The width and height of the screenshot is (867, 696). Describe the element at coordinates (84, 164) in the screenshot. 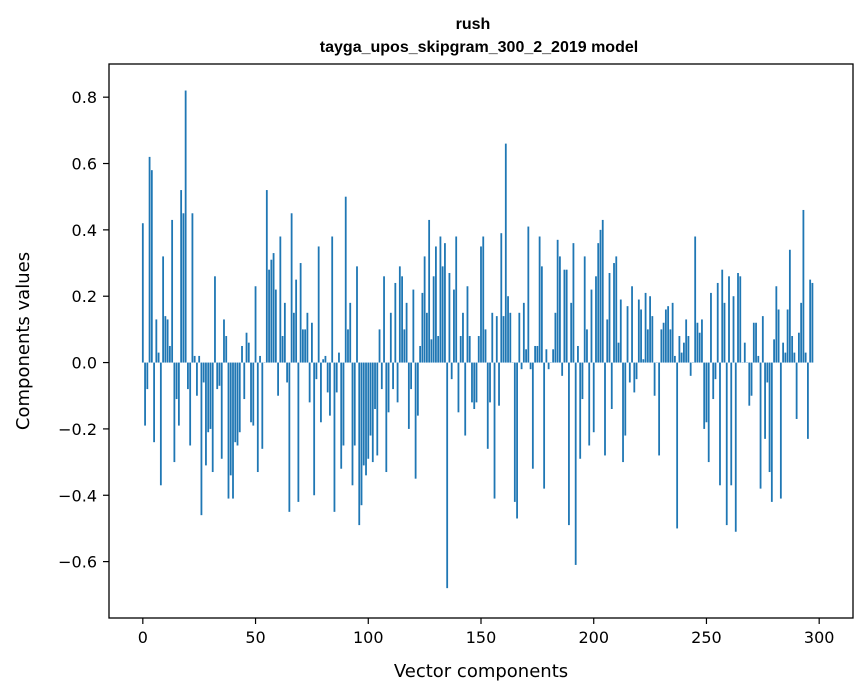

I see `y-tick-label: 0.6` at that location.